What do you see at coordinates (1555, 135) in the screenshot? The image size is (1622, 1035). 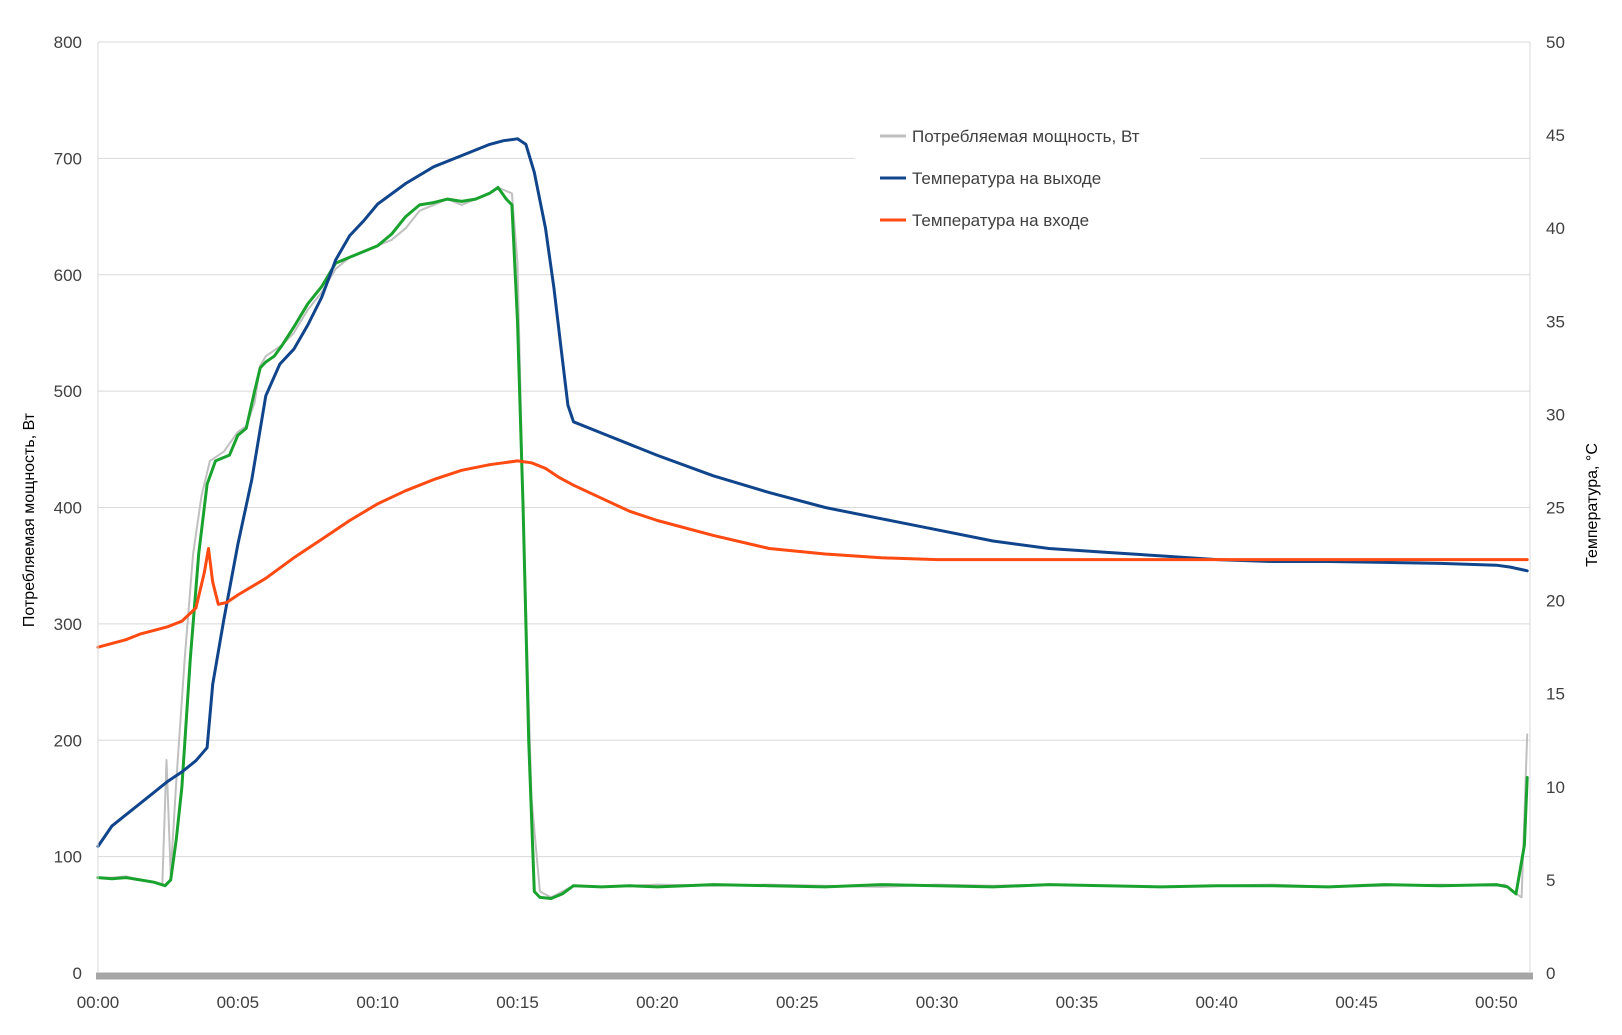 I see `right-tick-label: 45` at bounding box center [1555, 135].